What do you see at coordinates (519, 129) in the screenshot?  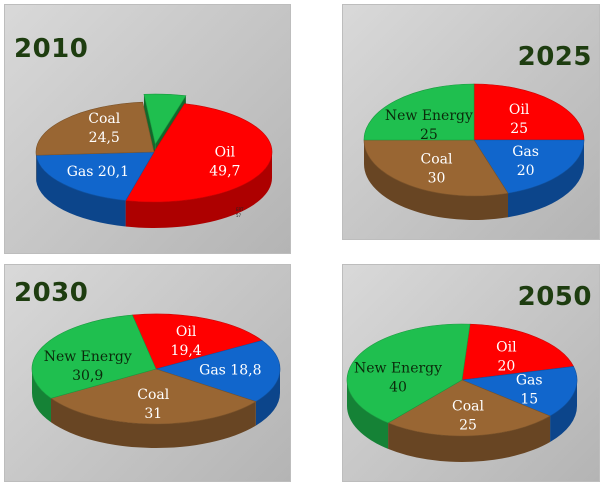 I see `slice-value-oil: 25` at bounding box center [519, 129].